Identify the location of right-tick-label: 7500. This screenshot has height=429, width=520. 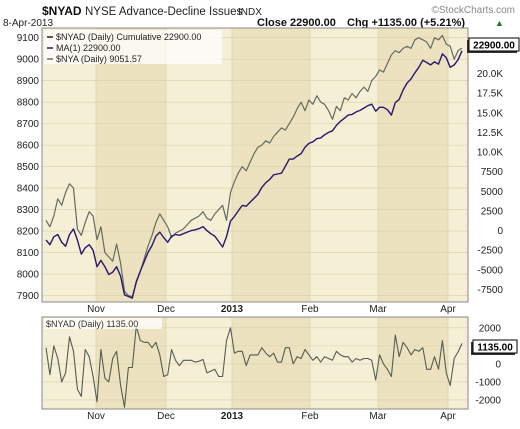
(492, 172).